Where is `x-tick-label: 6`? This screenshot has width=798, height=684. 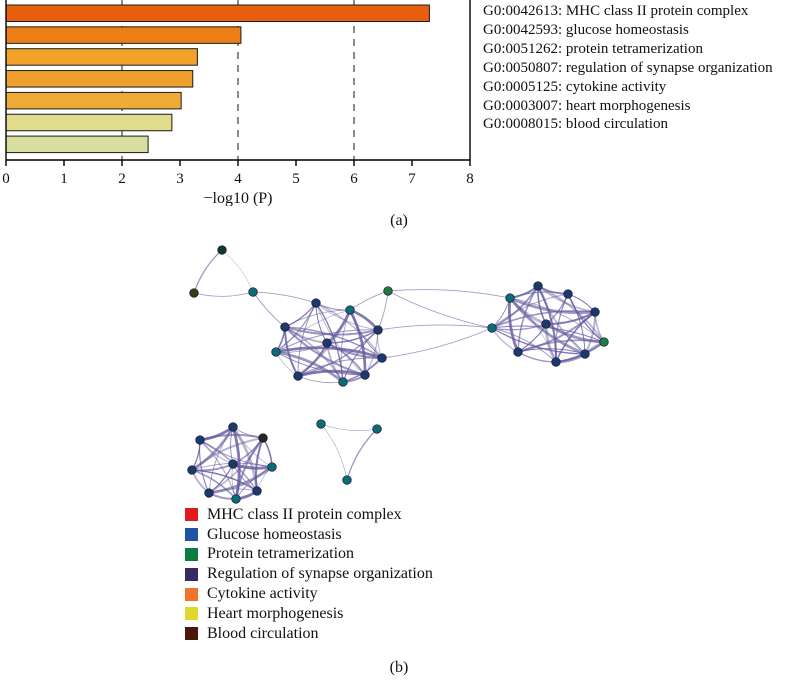 x-tick-label: 6 is located at coordinates (354, 179).